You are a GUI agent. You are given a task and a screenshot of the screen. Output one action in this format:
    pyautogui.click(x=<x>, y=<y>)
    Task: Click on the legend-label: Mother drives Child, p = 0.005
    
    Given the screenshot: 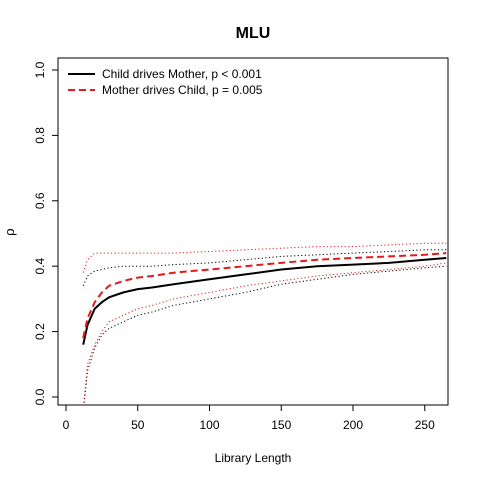 What is the action you would take?
    pyautogui.click(x=182, y=90)
    